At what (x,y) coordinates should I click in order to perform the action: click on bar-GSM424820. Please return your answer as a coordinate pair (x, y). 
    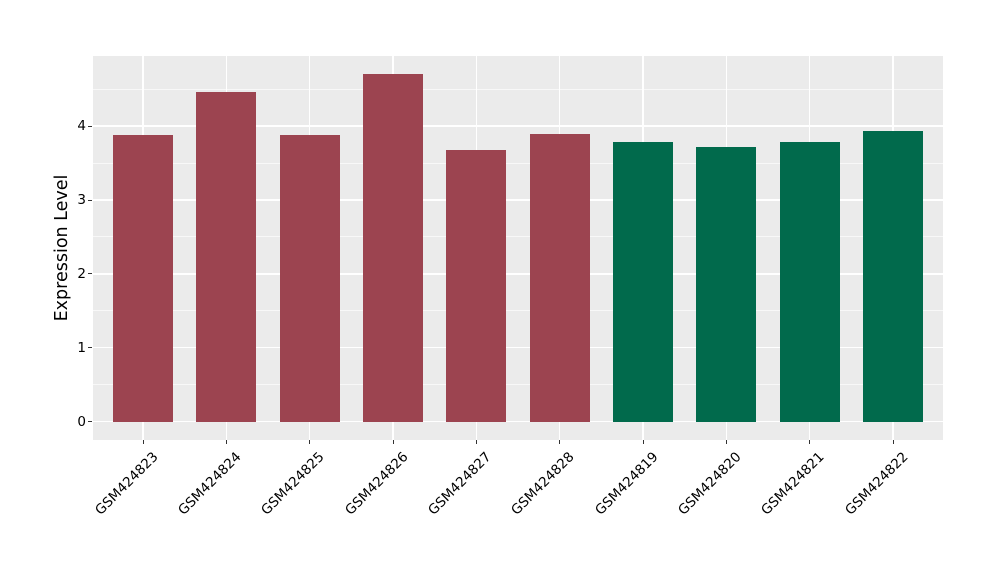
    Looking at the image, I should click on (726, 284).